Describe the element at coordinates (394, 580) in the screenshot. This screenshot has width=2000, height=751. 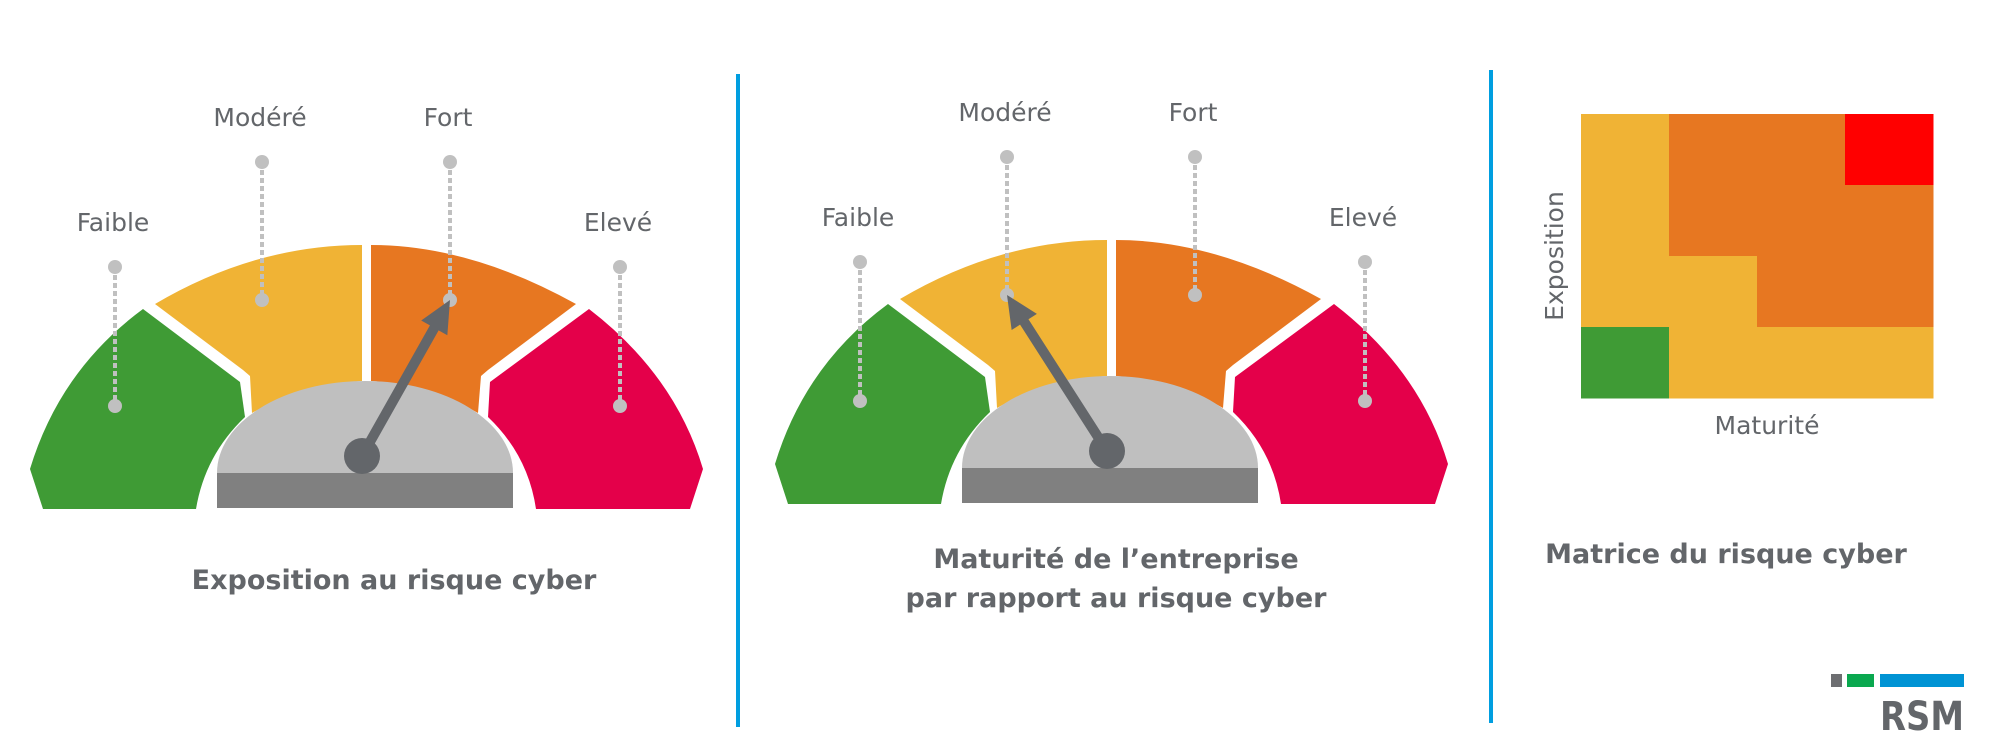
I see `gauge-exposure-title: Exposition au risque cyber` at that location.